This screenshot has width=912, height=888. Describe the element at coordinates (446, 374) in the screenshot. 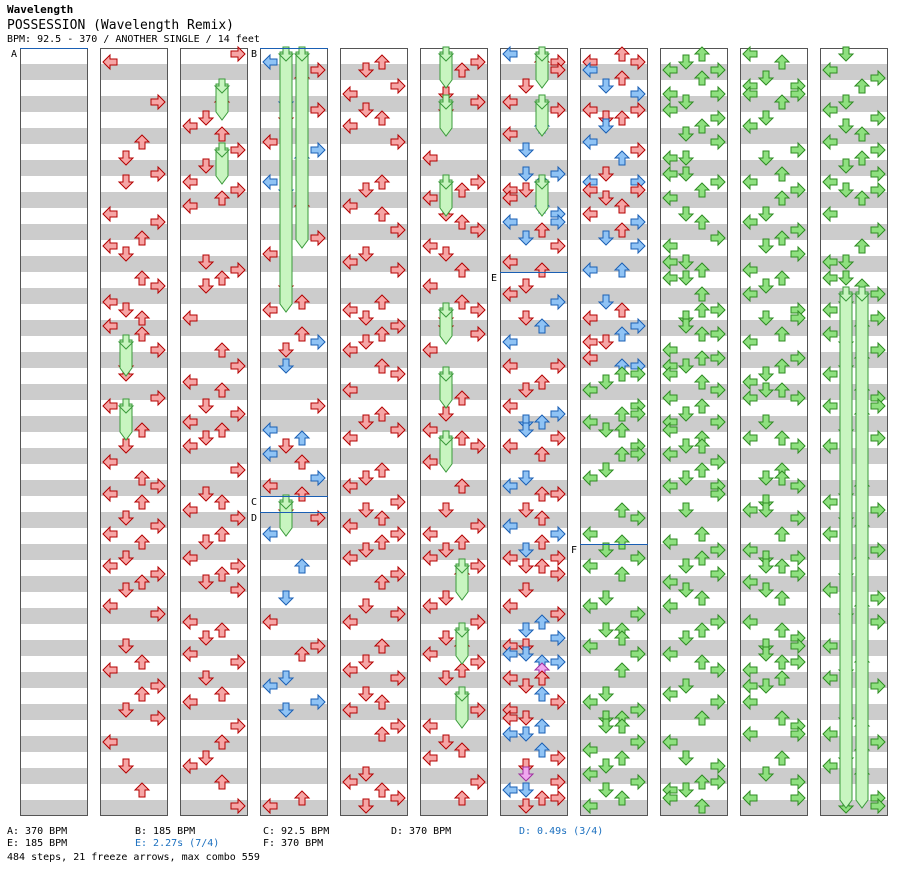

I see `freeze-head` at that location.